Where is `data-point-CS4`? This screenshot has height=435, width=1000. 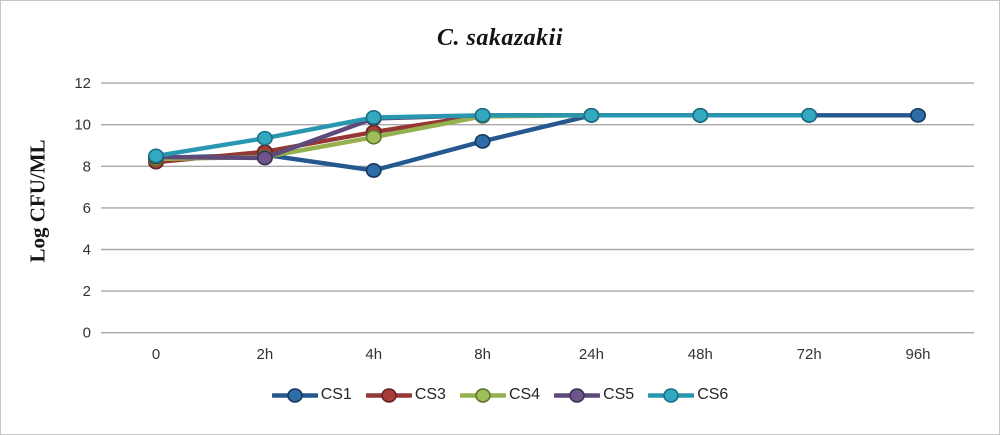 data-point-CS4 is located at coordinates (373, 137).